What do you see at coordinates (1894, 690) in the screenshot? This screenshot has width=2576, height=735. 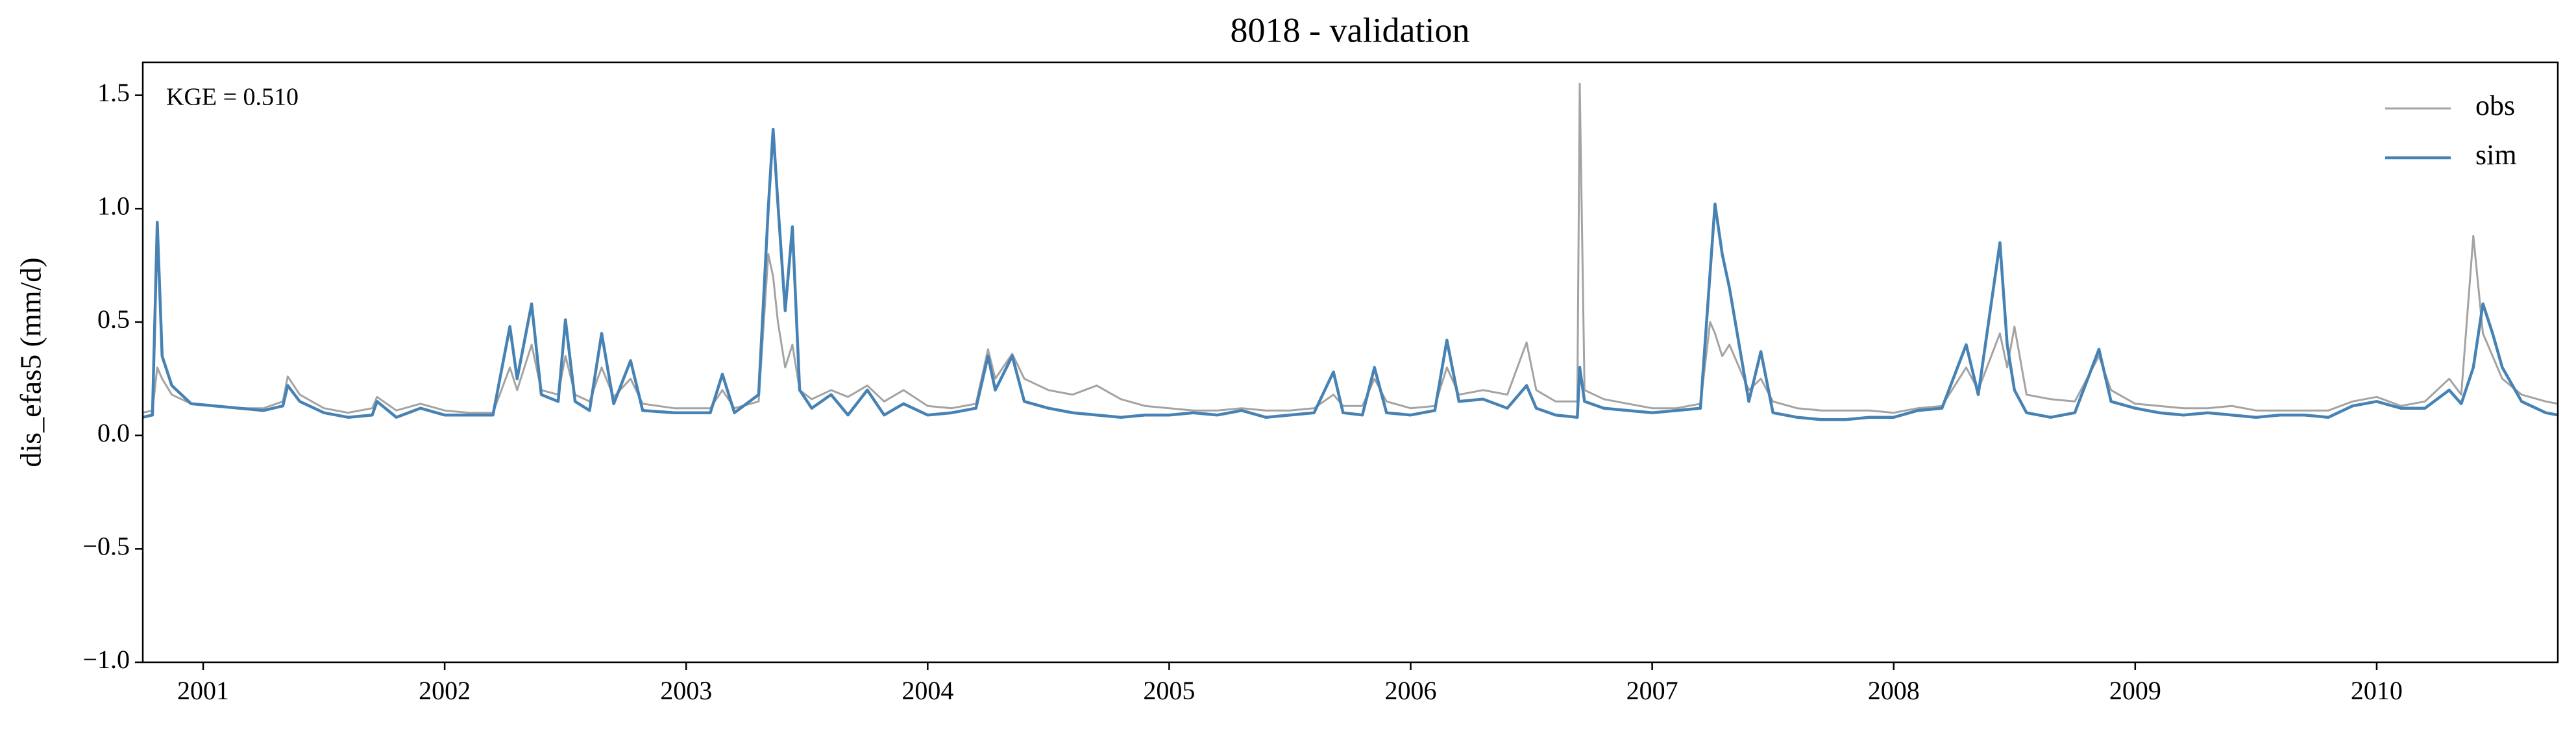 I see `x-tick-label: 2008` at bounding box center [1894, 690].